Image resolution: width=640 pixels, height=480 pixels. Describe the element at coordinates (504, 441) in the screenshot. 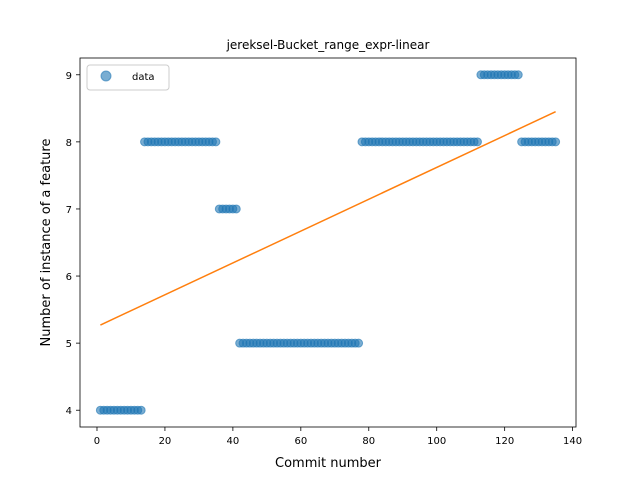

I see `x-tick-label: 120` at that location.